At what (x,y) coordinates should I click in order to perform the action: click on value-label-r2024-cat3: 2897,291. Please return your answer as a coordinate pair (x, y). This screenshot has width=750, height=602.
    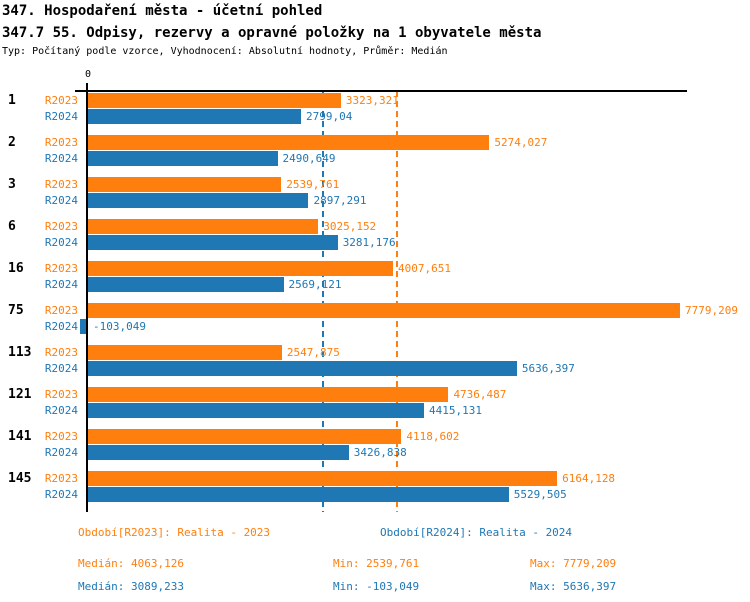
    Looking at the image, I should click on (340, 200).